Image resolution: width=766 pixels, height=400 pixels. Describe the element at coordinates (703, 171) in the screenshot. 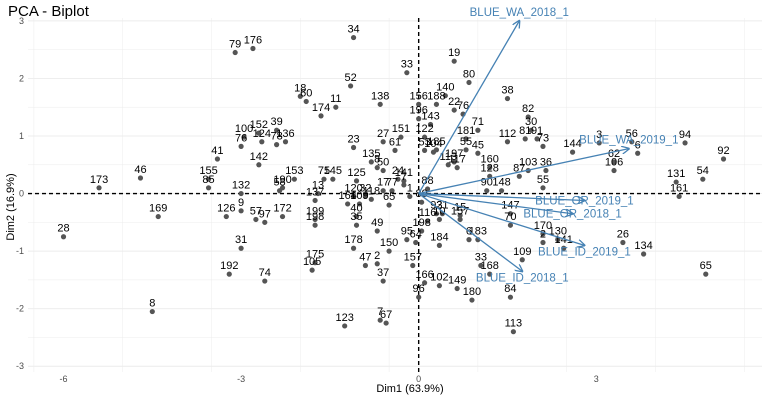

I see `point-label: 54` at that location.